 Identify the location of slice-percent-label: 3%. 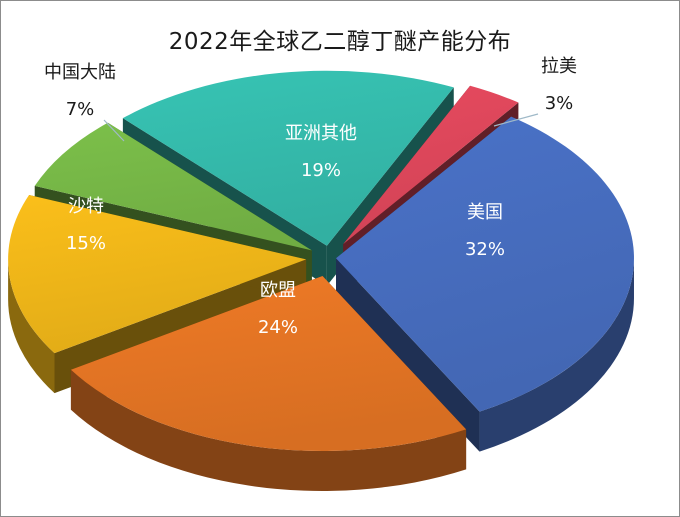
(559, 103).